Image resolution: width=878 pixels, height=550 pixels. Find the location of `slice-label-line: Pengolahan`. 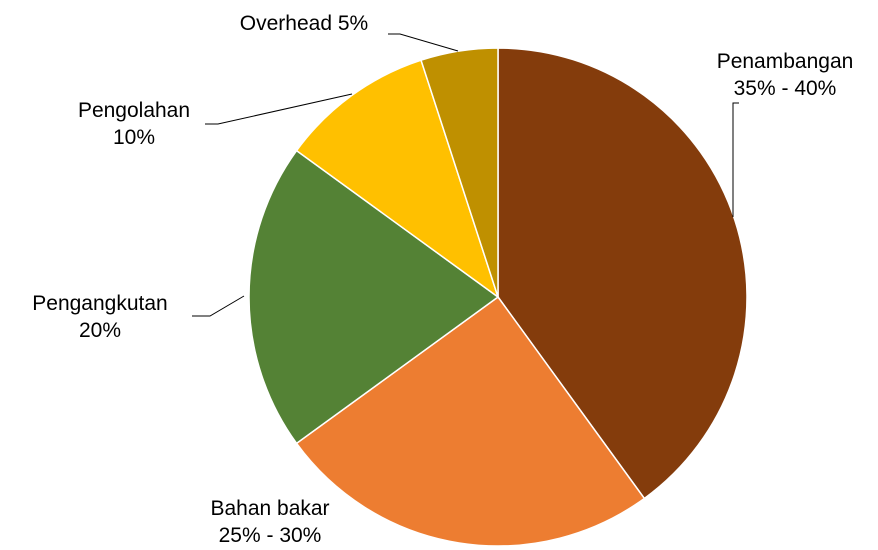

slice-label-line: Pengolahan is located at coordinates (134, 110).